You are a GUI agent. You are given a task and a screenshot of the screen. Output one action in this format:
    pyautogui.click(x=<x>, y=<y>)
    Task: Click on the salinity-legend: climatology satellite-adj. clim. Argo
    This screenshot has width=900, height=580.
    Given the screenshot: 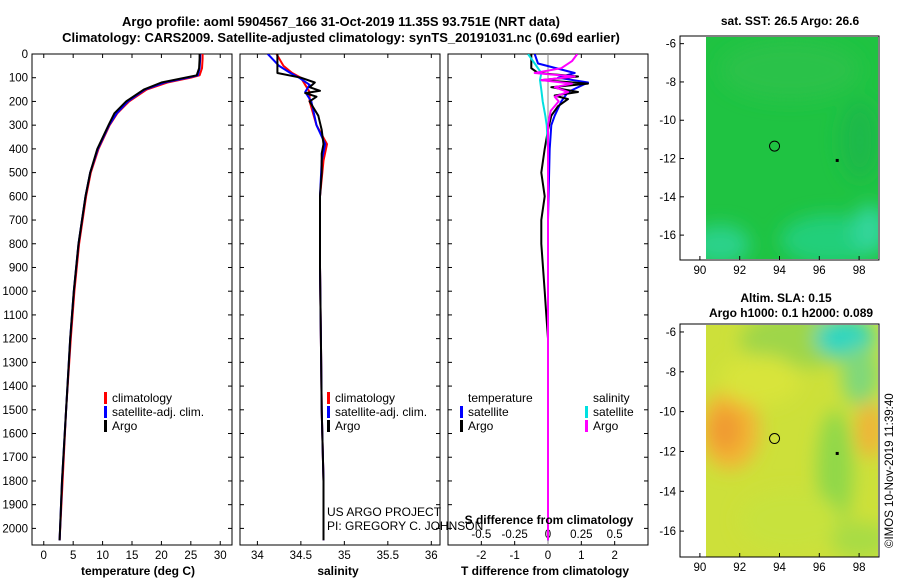 What is the action you would take?
    pyautogui.click(x=377, y=412)
    